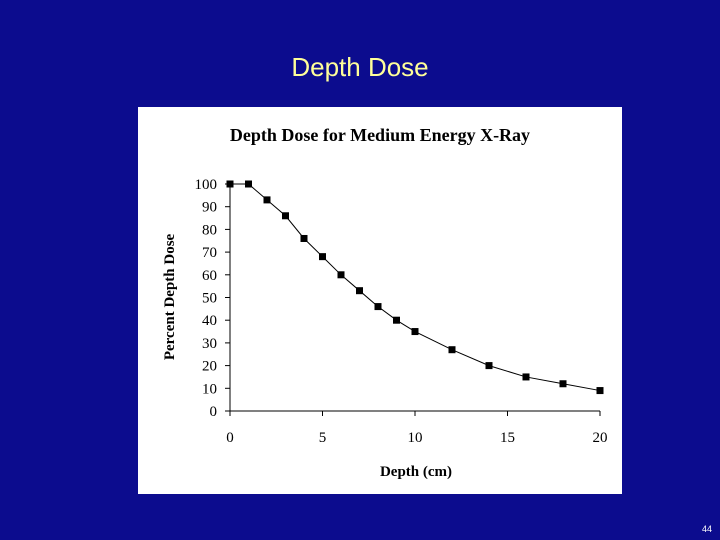  Describe the element at coordinates (209, 230) in the screenshot. I see `y-tick-label: 80` at that location.